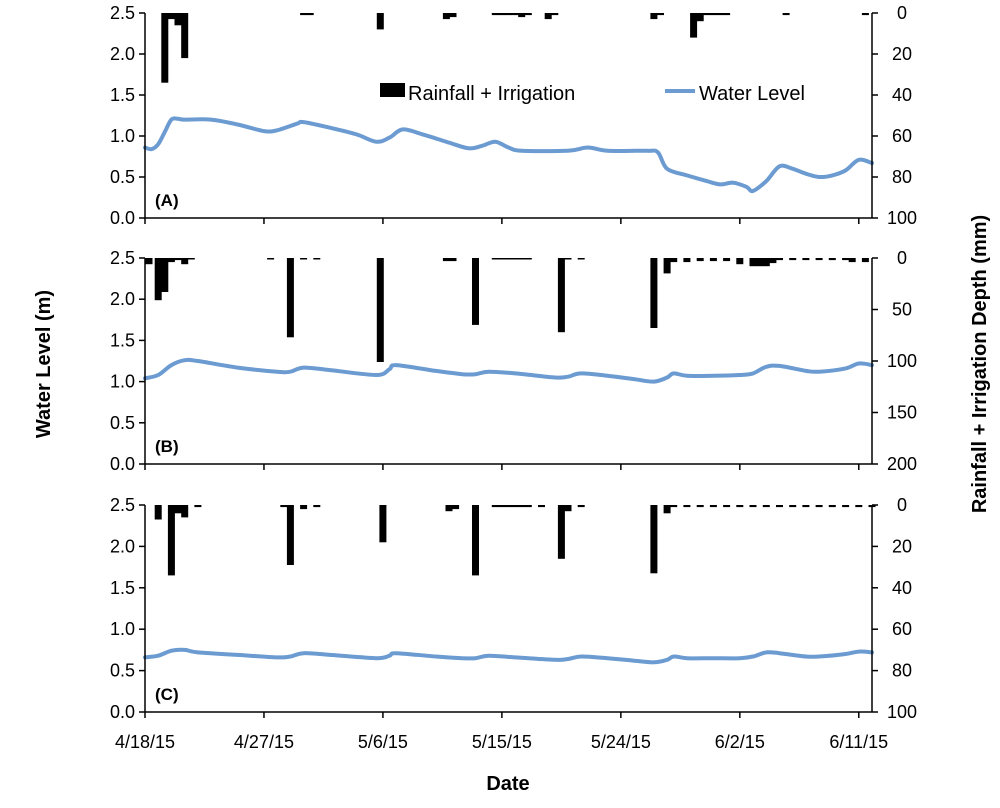 The width and height of the screenshot is (1000, 808). What do you see at coordinates (592, 94) in the screenshot?
I see `legend: Rainfall + Irrigation Water Level` at bounding box center [592, 94].